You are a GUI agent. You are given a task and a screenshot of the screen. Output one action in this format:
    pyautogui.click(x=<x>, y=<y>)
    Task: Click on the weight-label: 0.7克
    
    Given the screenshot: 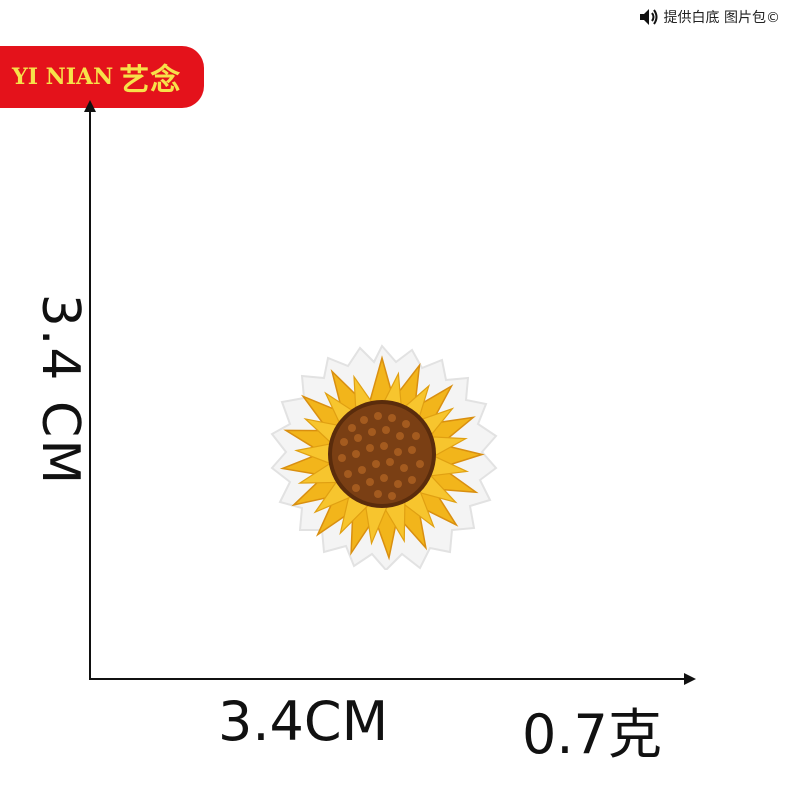 What is the action you would take?
    pyautogui.click(x=592, y=734)
    